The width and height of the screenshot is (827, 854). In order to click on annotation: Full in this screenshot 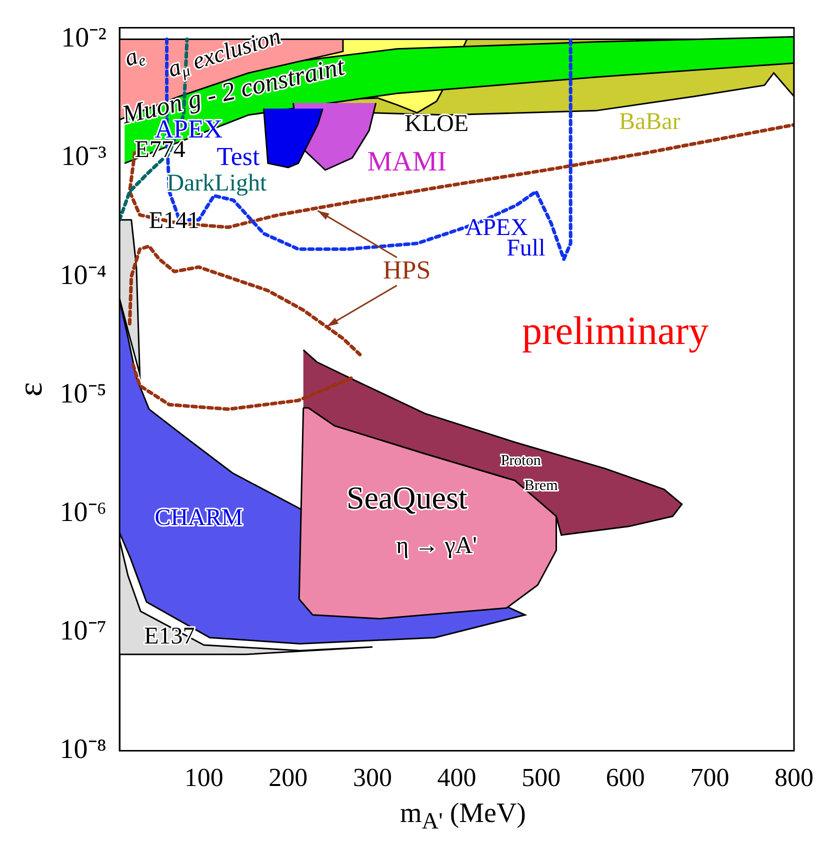, I will do `click(526, 248)`.